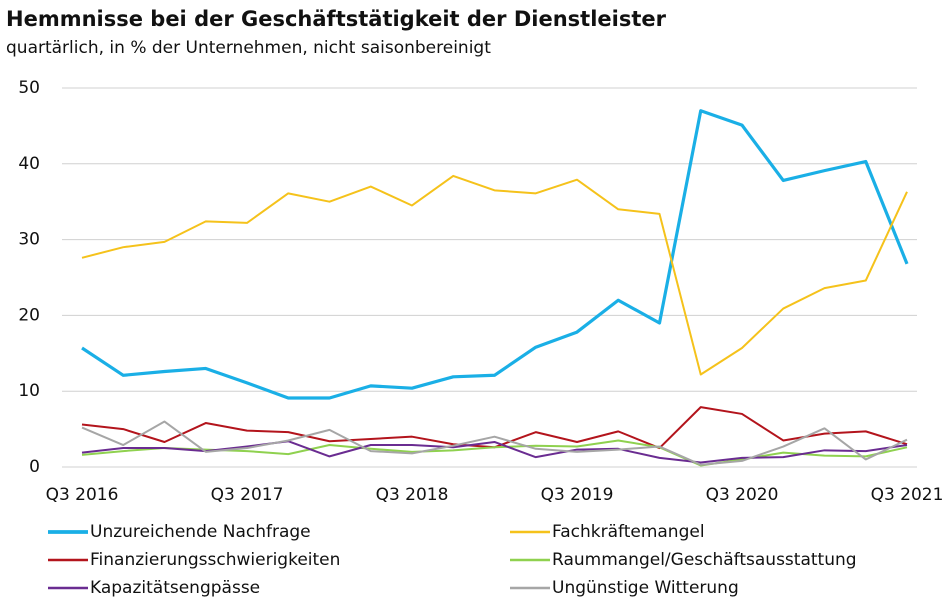 The image size is (948, 603). I want to click on legend-label: Unzureichende Nachfrage, so click(200, 532).